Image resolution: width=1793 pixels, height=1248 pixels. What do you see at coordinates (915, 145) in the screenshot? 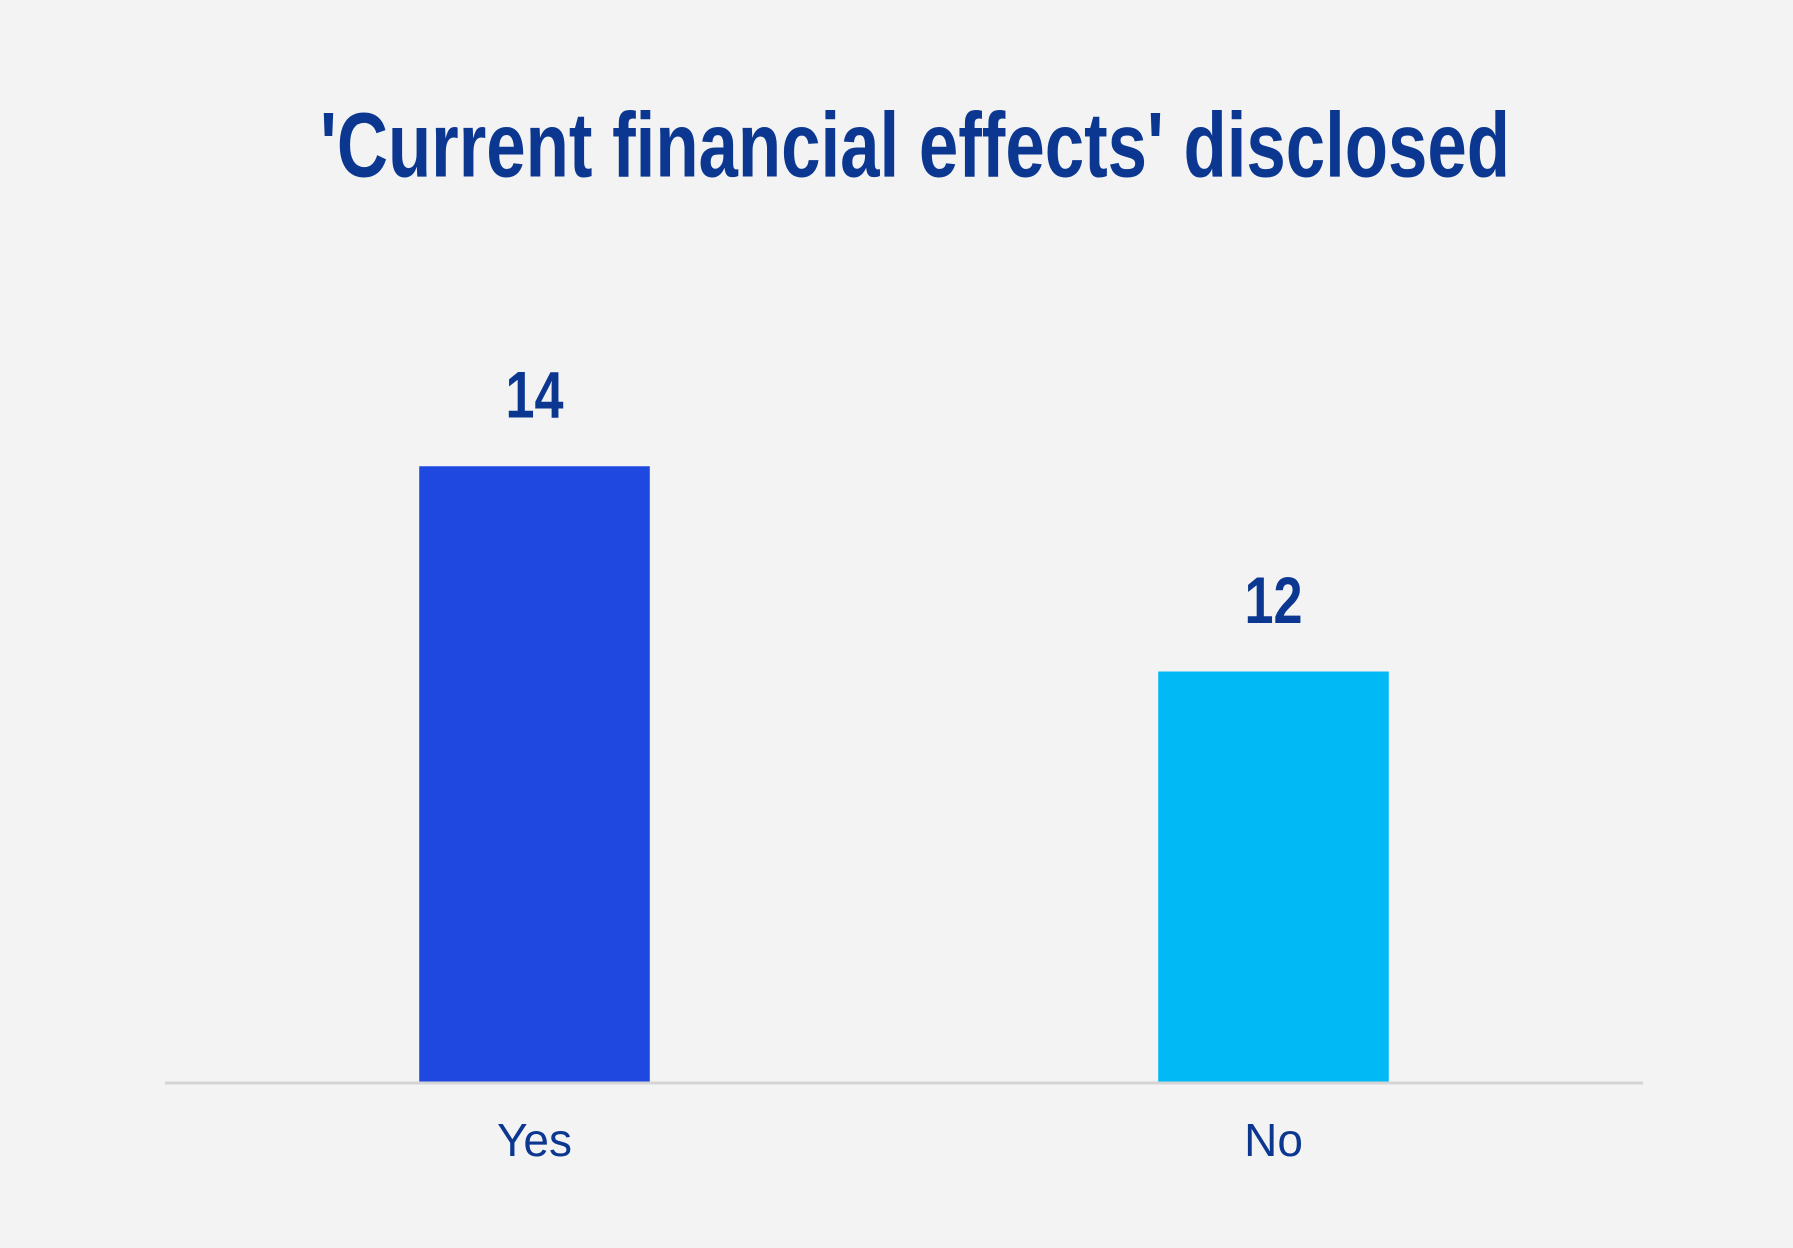
I see `chart-title: 'Current financial effects' disclosed` at bounding box center [915, 145].